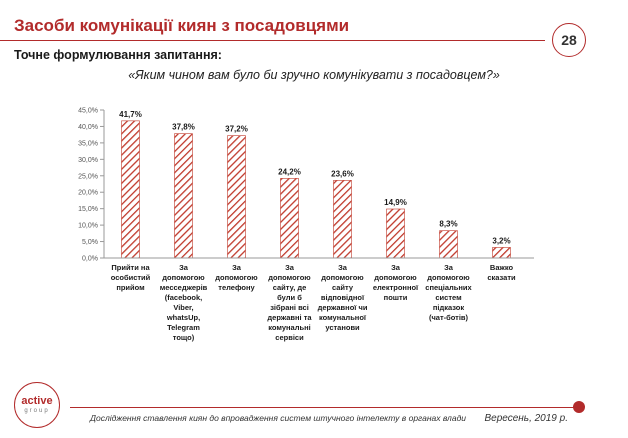 The width and height of the screenshot is (628, 438). I want to click on y-tick-label: 0,0%, so click(90, 259).